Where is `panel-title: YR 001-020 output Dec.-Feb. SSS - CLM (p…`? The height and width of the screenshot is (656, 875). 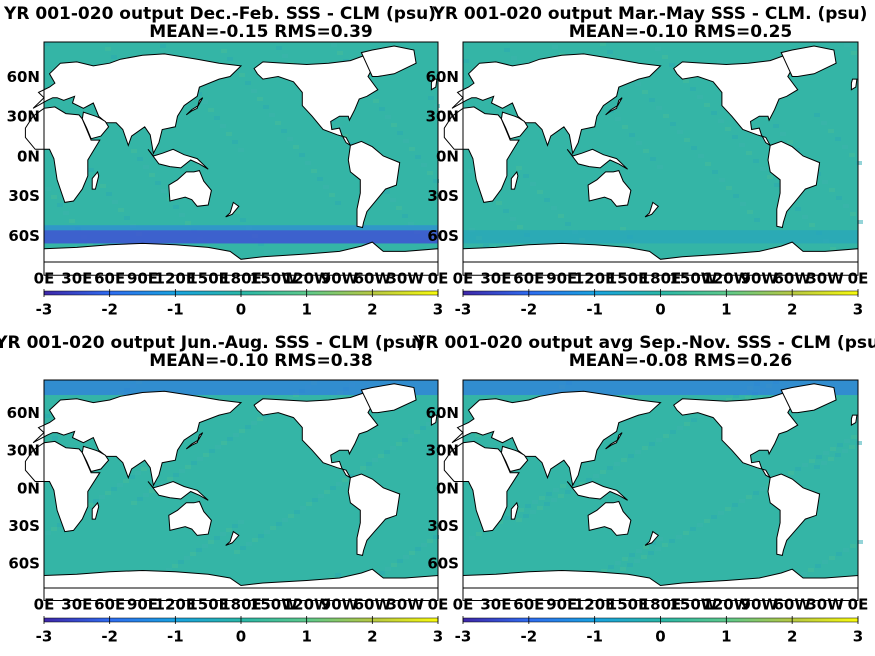
panel-title: YR 001-020 output Dec.-Feb. SSS - CLM (p… is located at coordinates (219, 14).